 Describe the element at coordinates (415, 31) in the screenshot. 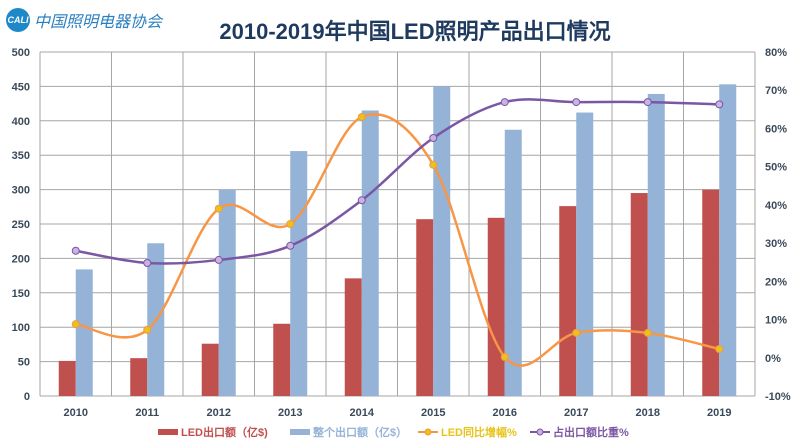

I see `chart-title: 2010-2019年中国LED照明产品出口情况` at that location.